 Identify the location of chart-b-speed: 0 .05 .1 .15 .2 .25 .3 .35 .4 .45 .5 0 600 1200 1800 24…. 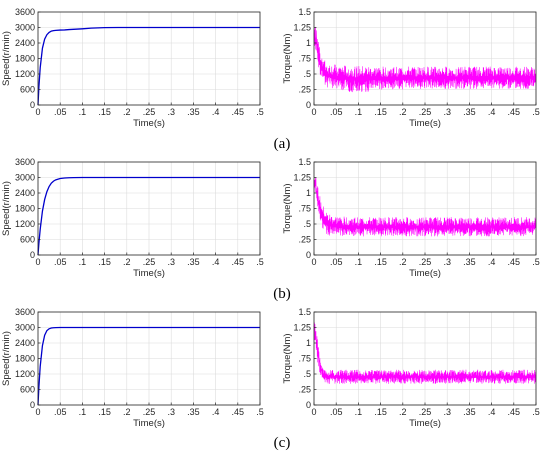
(132, 218).